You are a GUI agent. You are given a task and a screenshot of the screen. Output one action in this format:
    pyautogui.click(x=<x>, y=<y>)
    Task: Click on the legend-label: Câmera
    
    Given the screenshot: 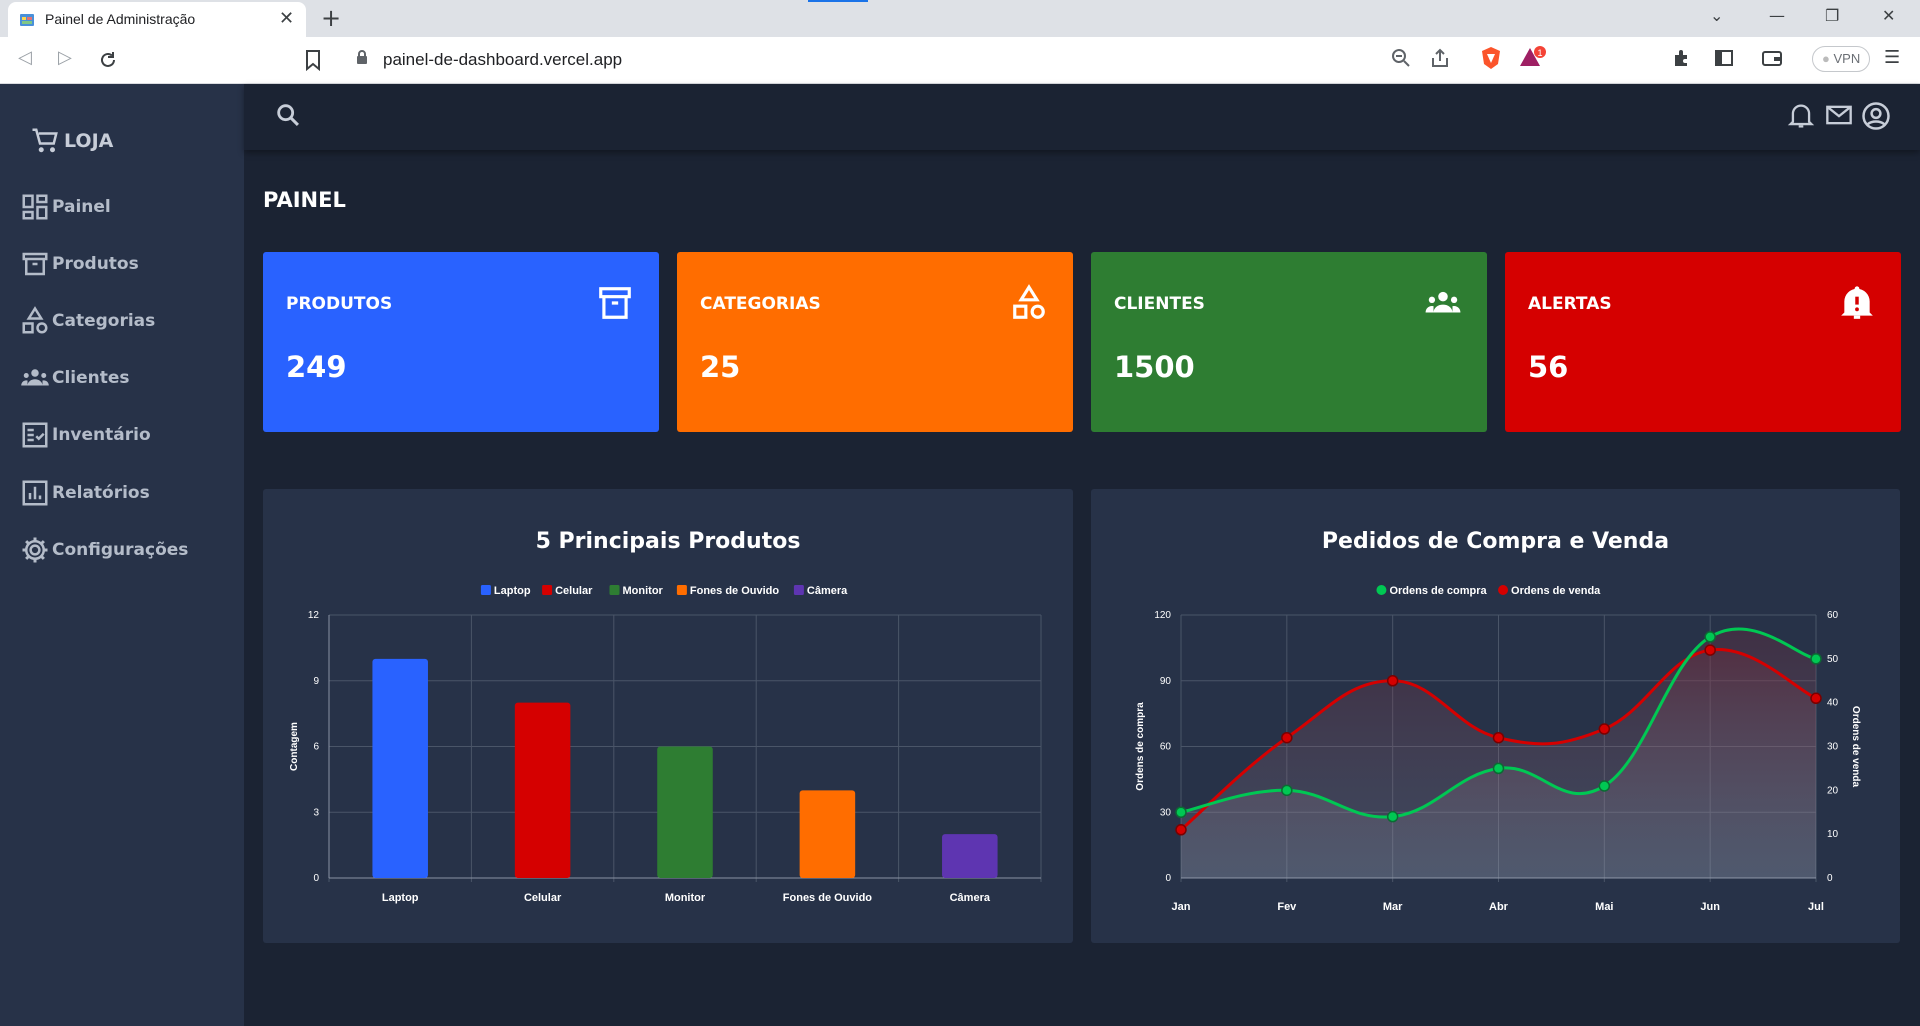 What is the action you would take?
    pyautogui.click(x=827, y=591)
    